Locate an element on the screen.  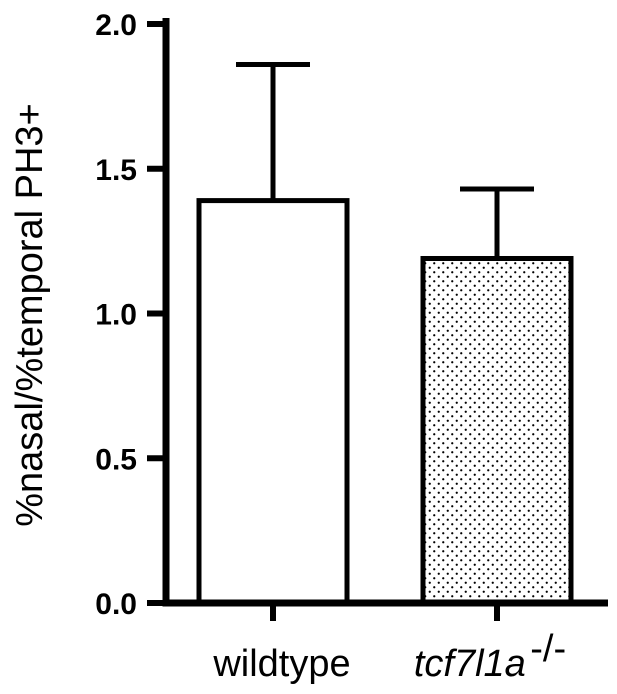
y-tick-label: 1.0 is located at coordinates (116, 315).